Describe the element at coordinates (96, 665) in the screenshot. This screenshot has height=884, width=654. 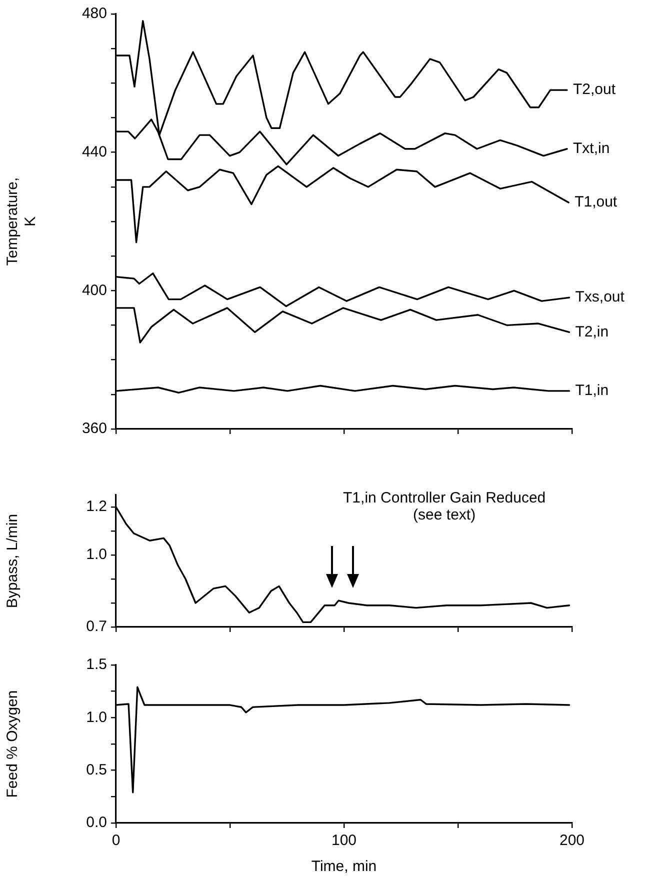
I see `y-tick-label: 1.5` at that location.